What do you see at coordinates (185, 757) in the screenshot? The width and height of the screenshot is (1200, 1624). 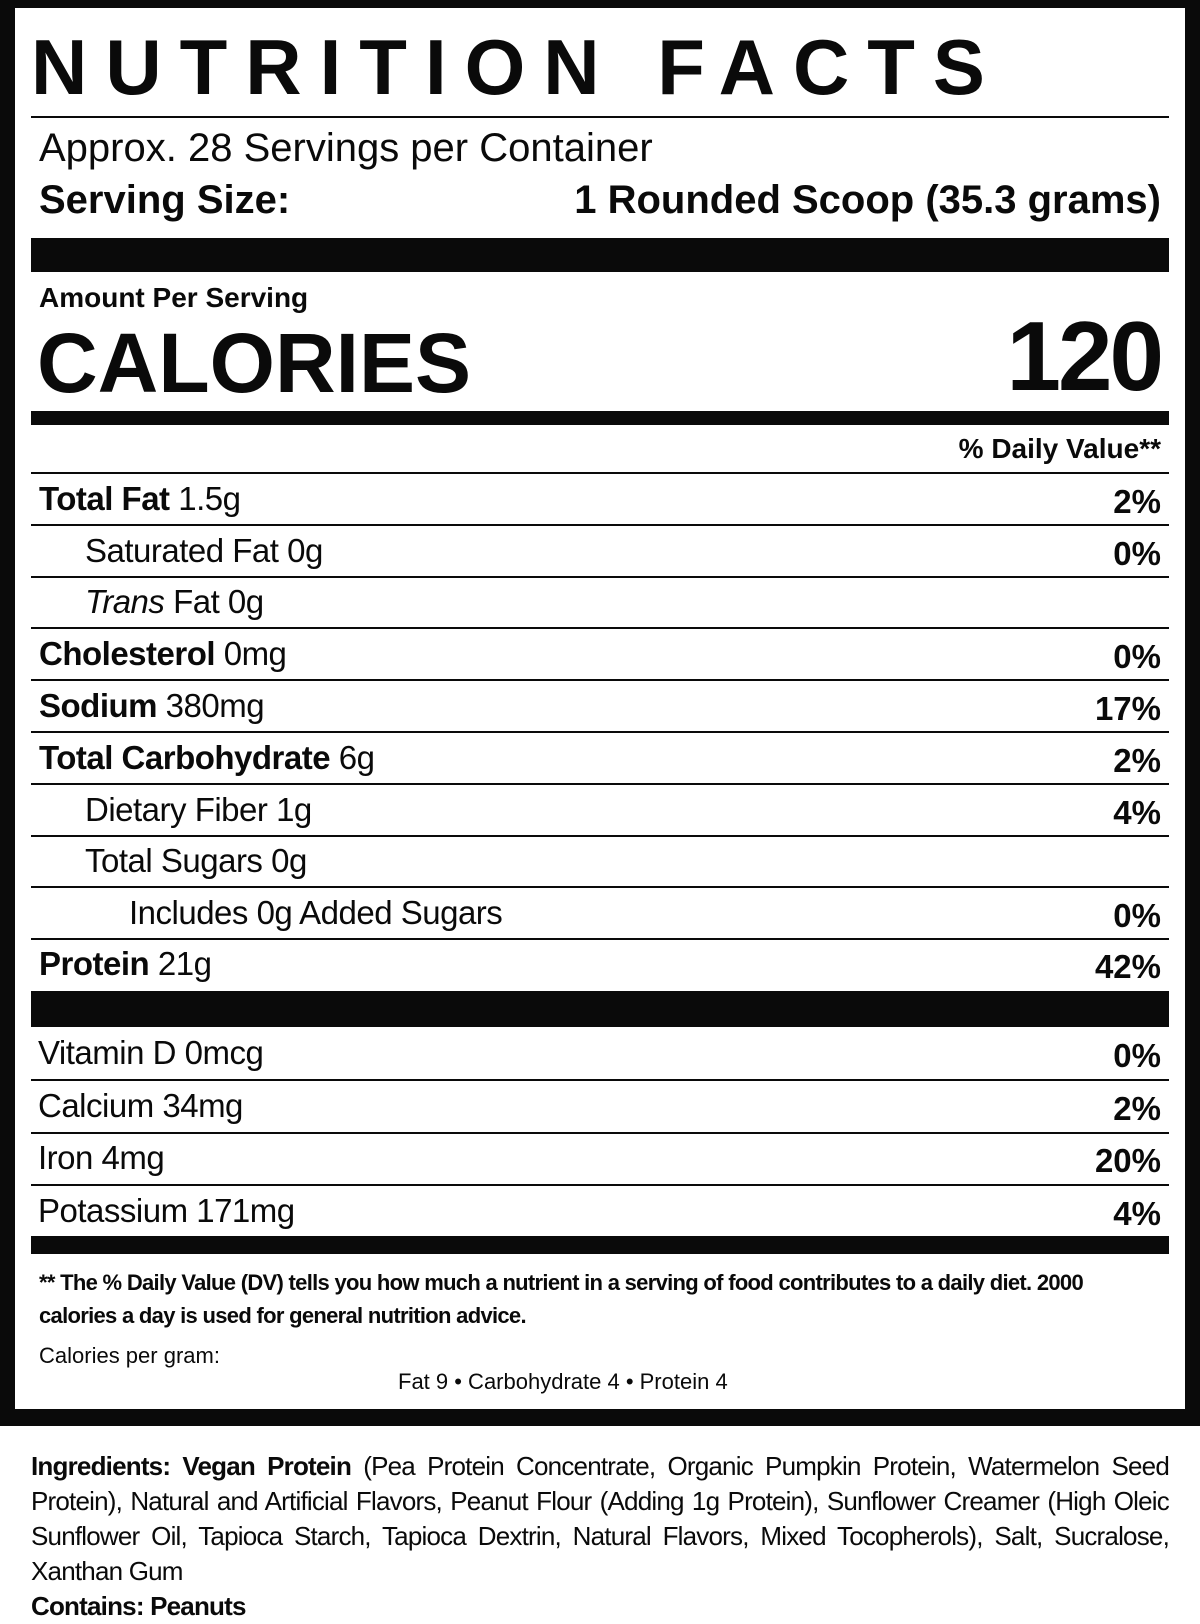 I see `nutrient-name: Total Carbohydrate` at bounding box center [185, 757].